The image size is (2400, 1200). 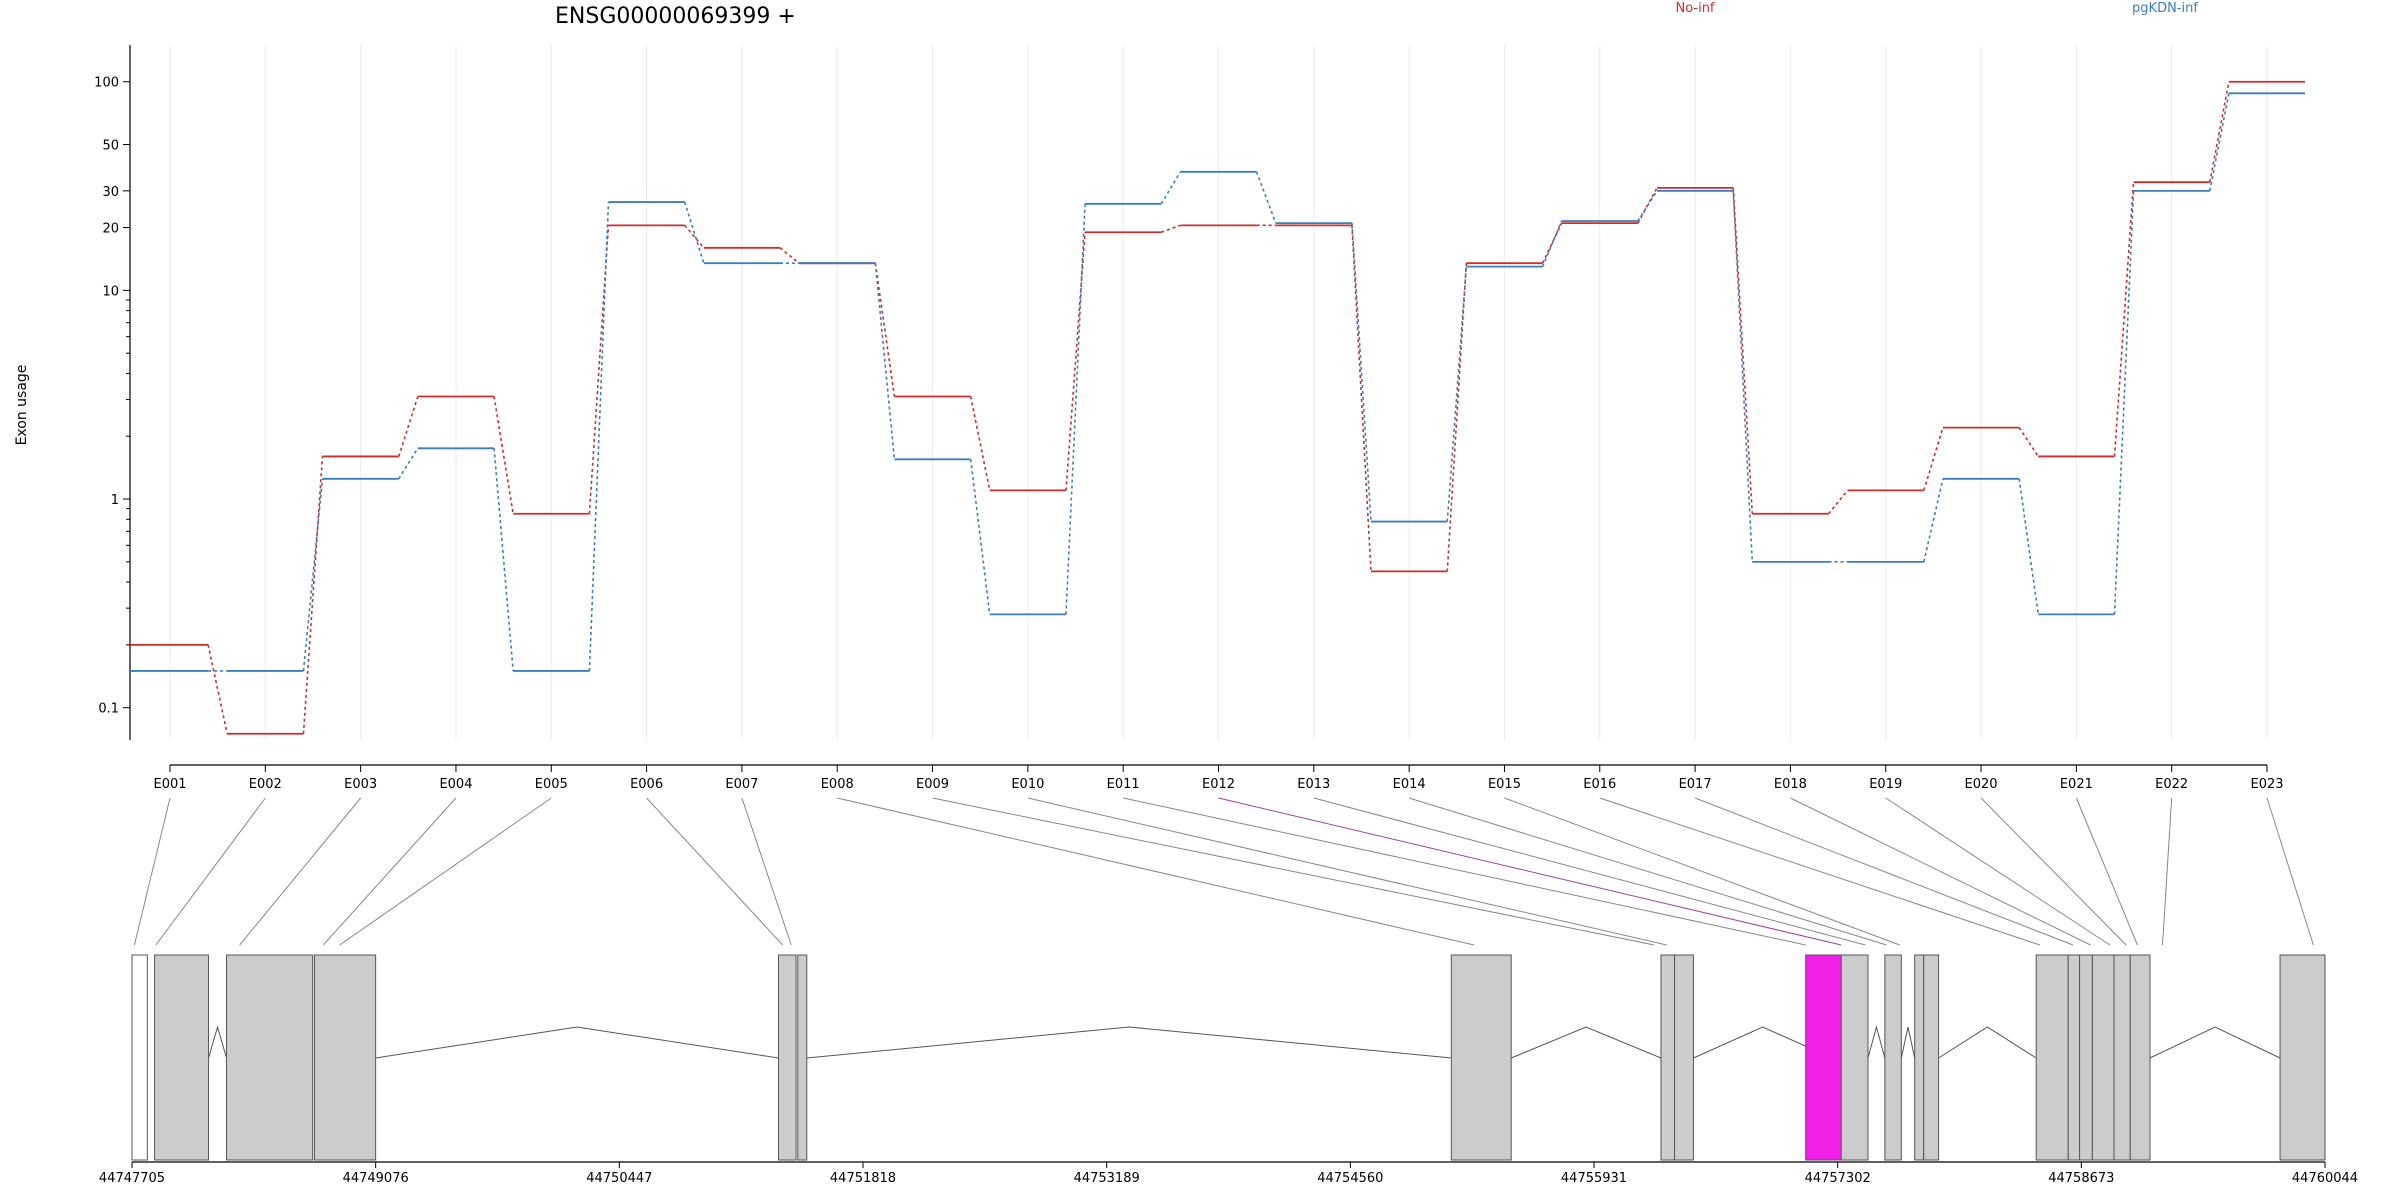 What do you see at coordinates (2325, 1178) in the screenshot?
I see `genomic-tick-label: 44760044` at bounding box center [2325, 1178].